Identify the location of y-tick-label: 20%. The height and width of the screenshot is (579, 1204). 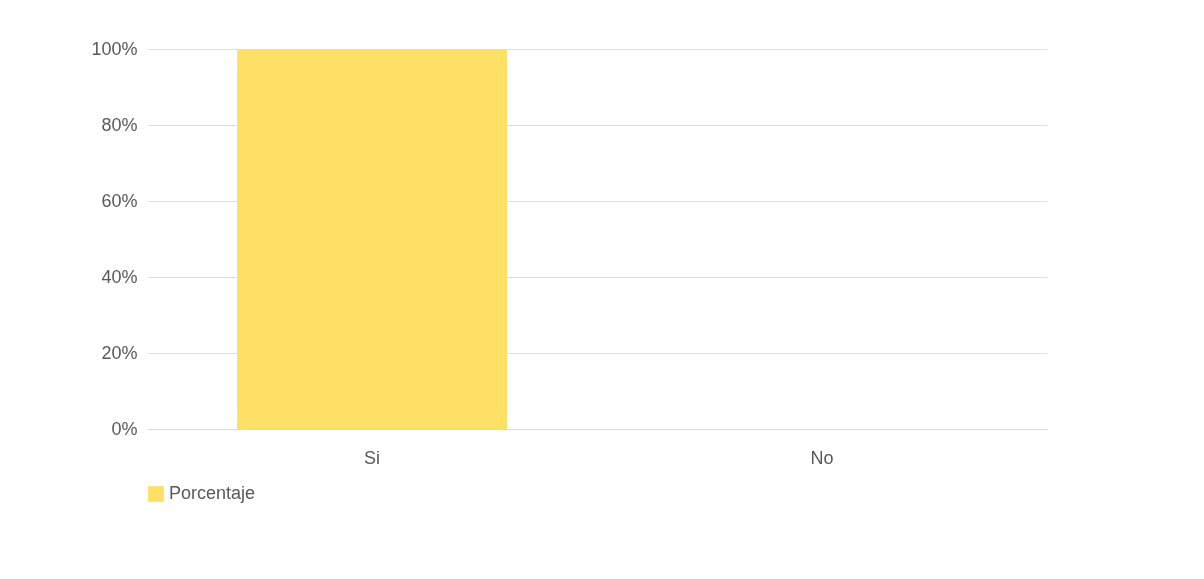
(119, 352).